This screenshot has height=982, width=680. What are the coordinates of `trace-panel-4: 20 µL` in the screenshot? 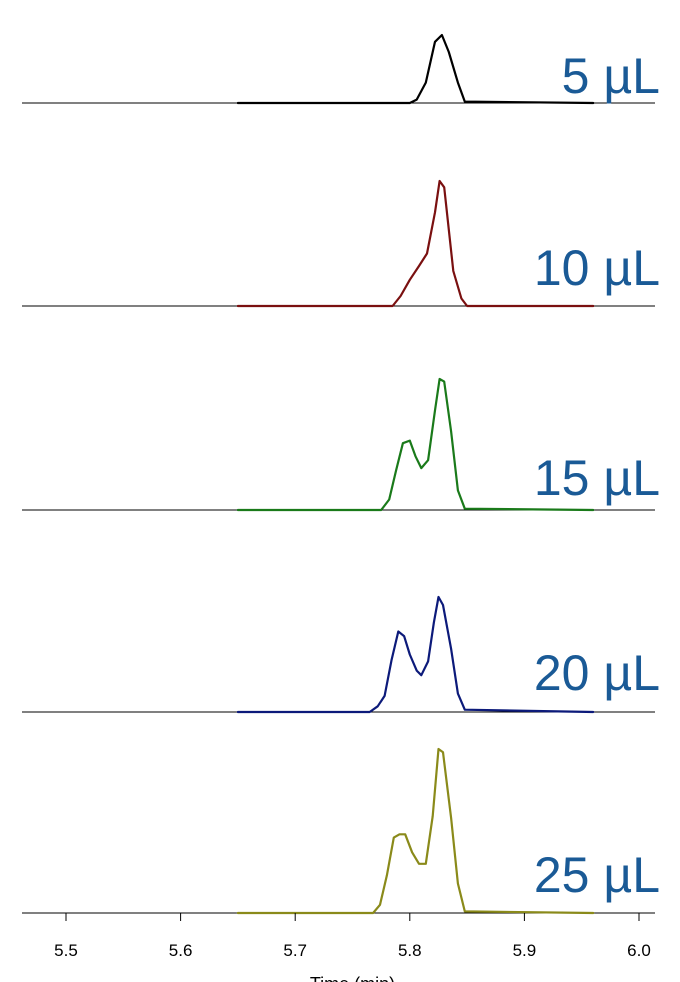 It's located at (341, 654).